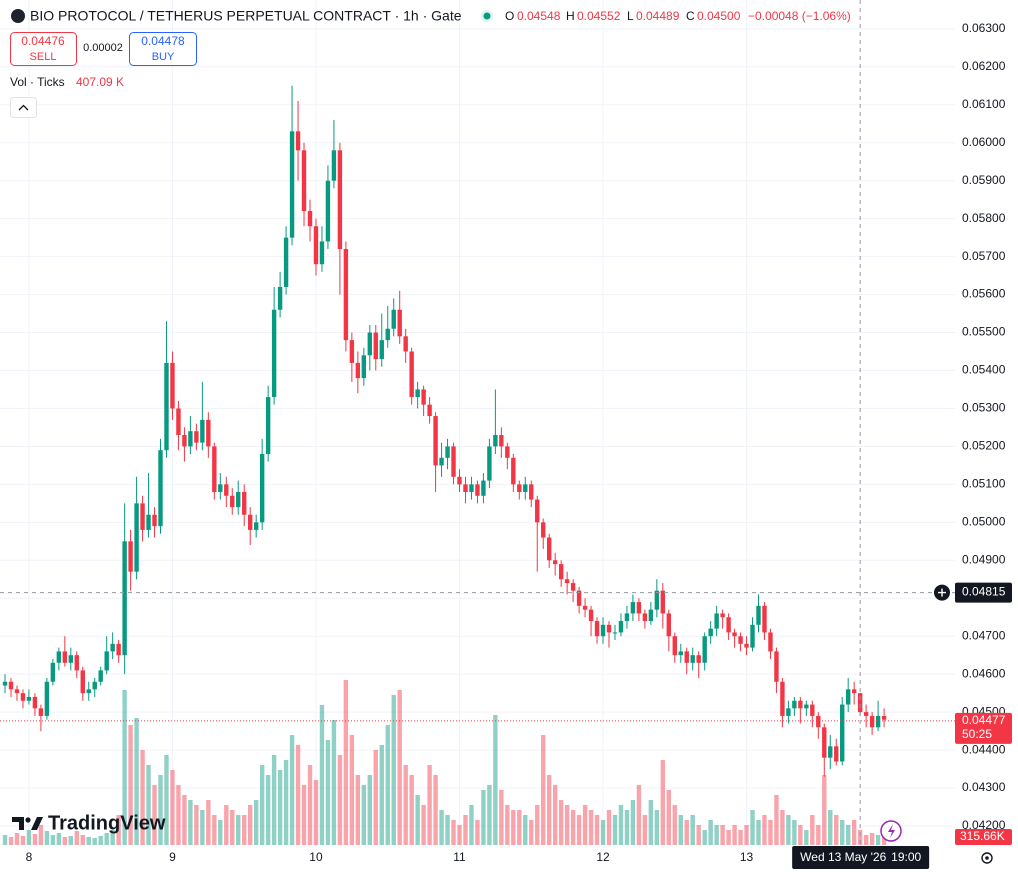 The height and width of the screenshot is (872, 1018). I want to click on y-tick-label: 0.06200, so click(984, 66).